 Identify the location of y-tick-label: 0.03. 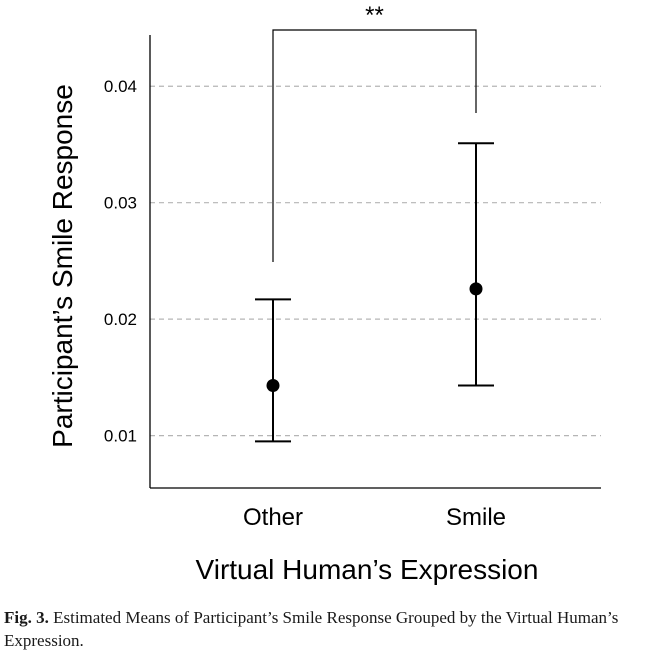
(120, 203).